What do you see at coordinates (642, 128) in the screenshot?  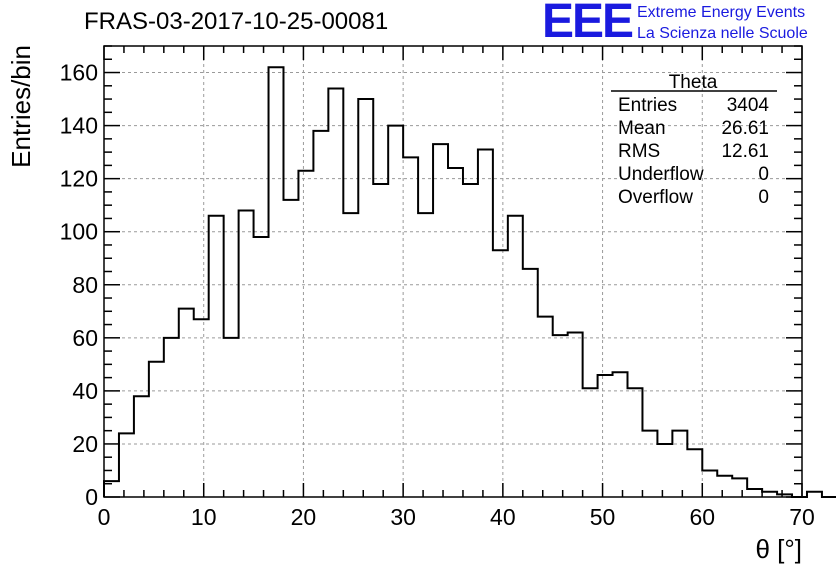 I see `stats-label: Mean` at bounding box center [642, 128].